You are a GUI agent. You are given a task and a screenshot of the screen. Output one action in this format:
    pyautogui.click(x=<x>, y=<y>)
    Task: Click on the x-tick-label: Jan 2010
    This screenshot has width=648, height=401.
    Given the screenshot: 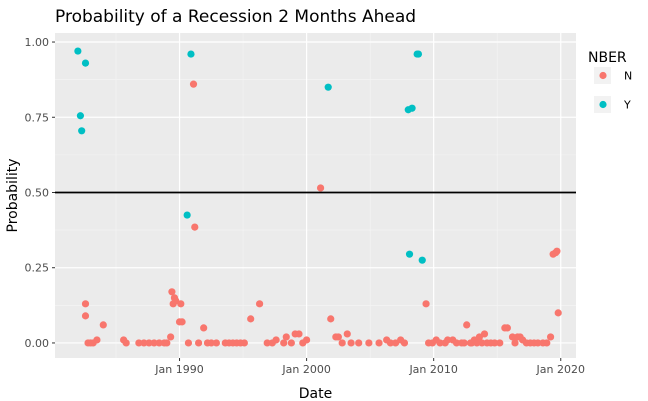 What is the action you would take?
    pyautogui.click(x=432, y=369)
    